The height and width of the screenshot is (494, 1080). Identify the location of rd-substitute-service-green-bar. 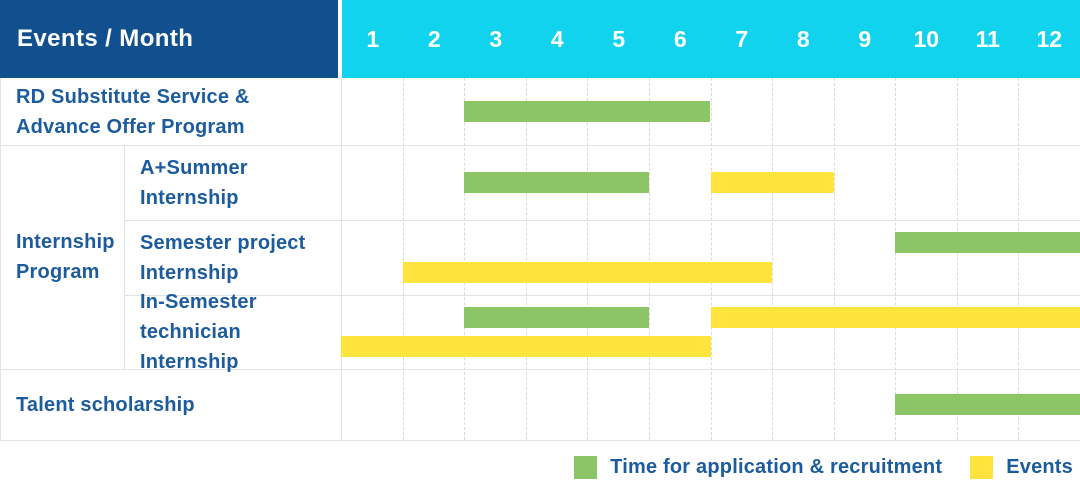
(587, 111).